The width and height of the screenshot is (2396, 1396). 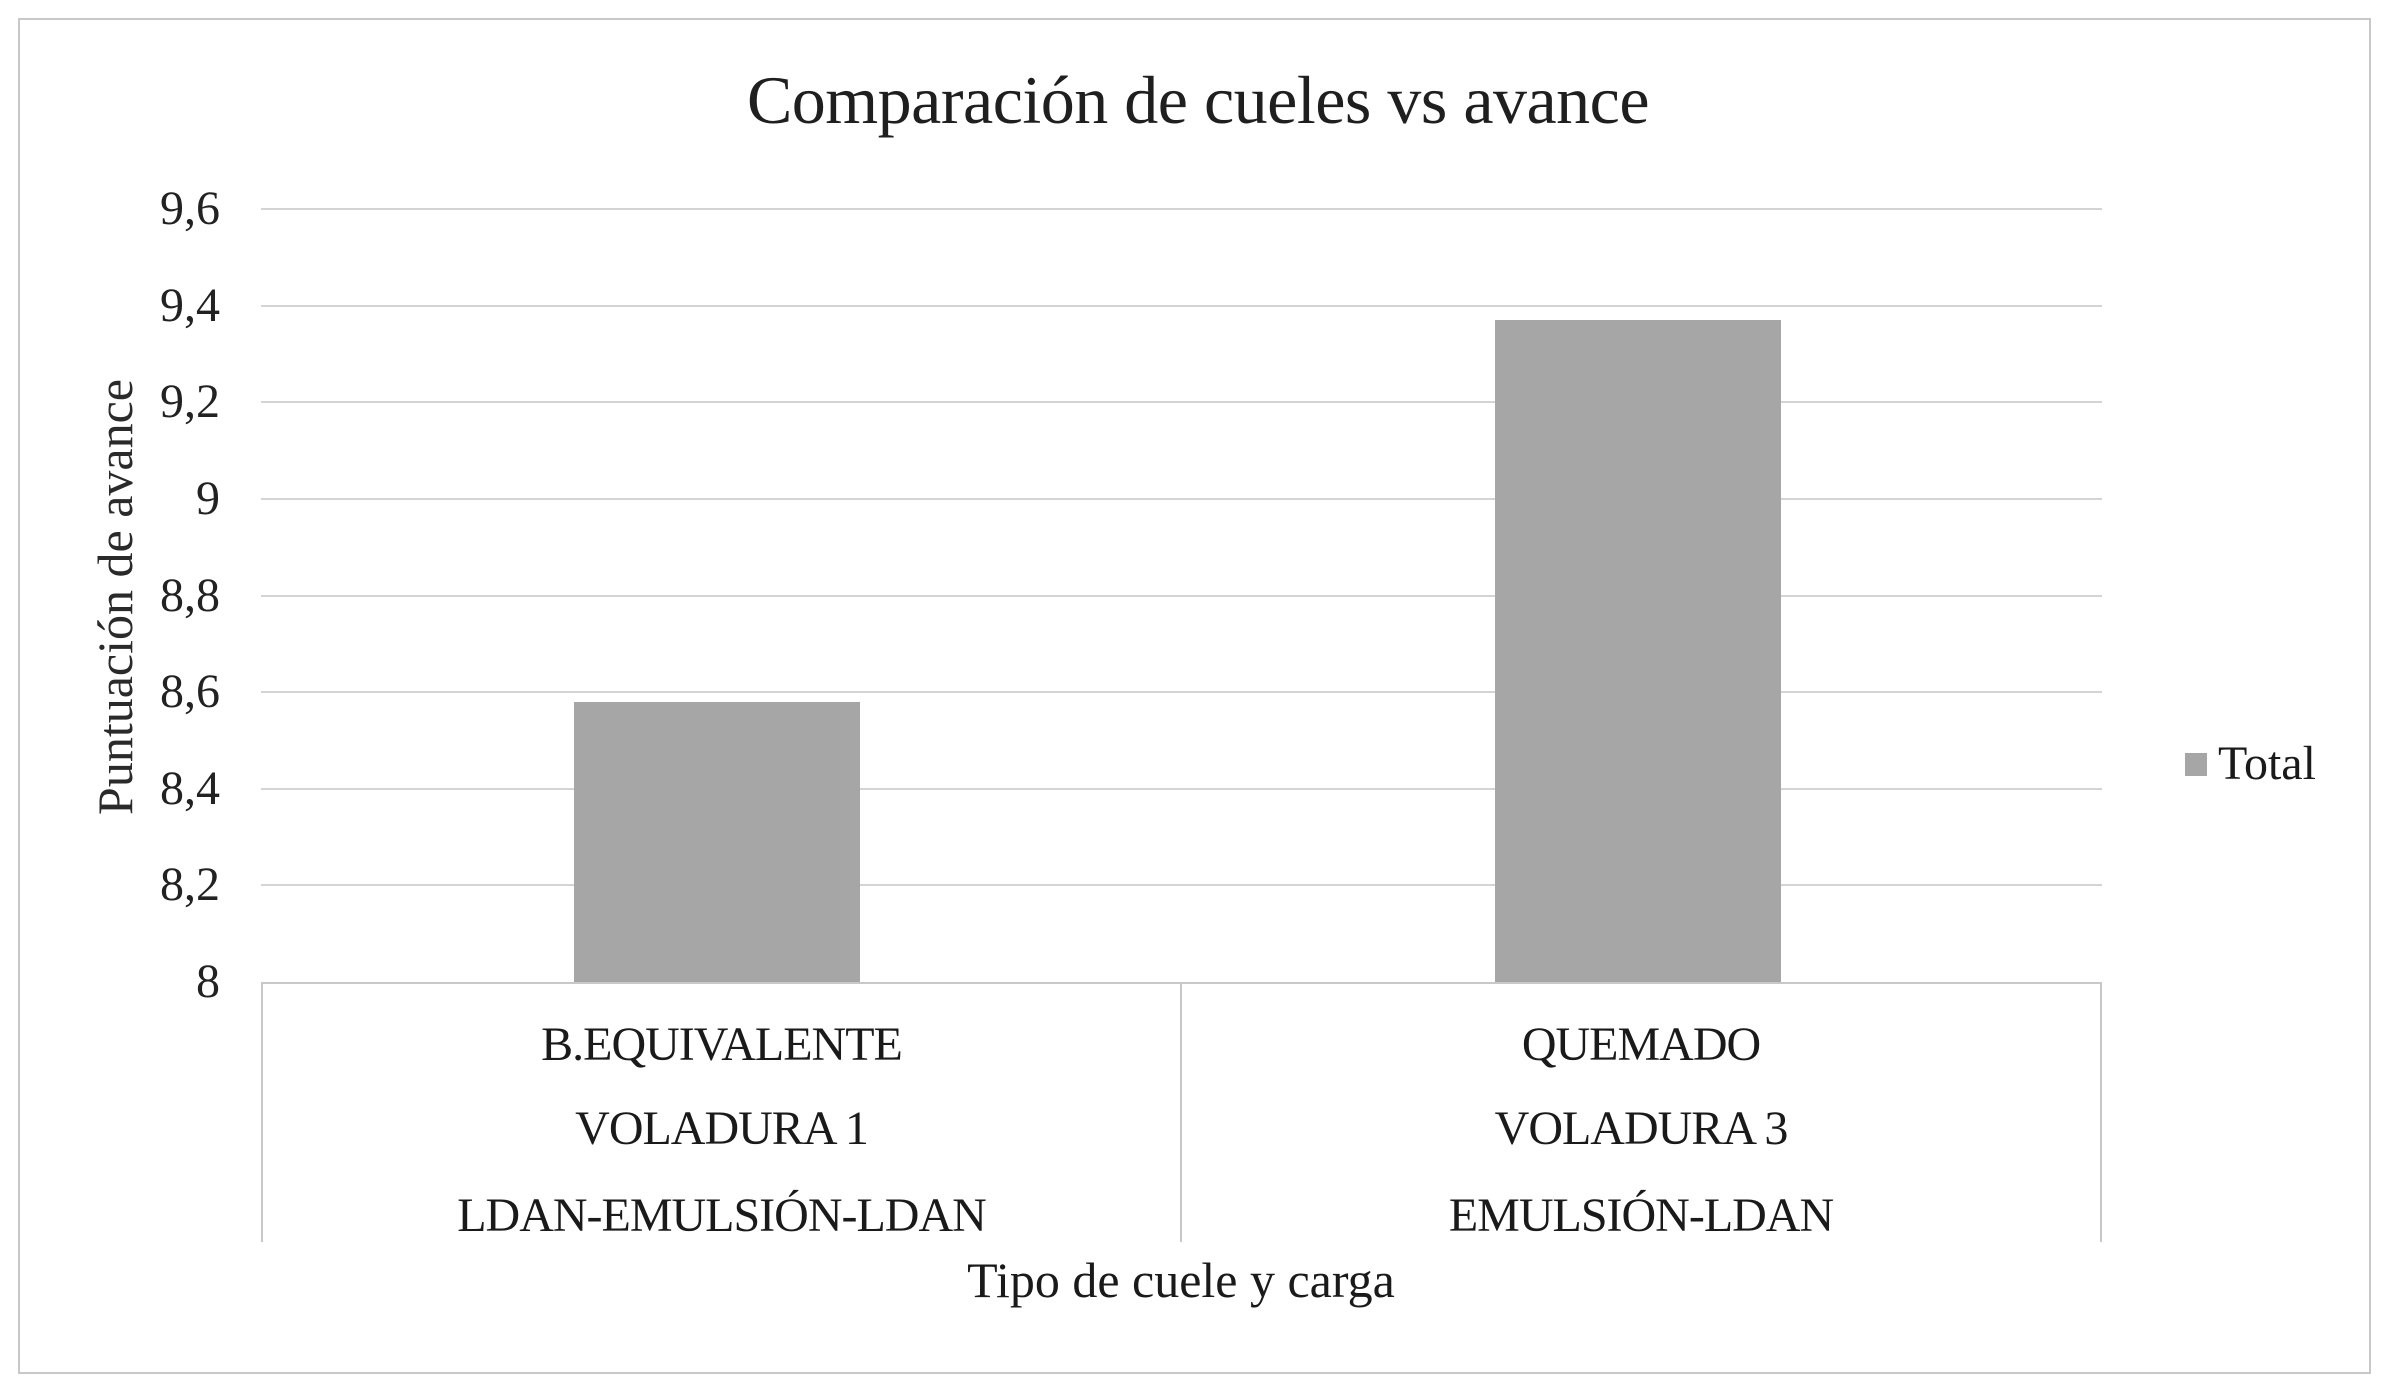 What do you see at coordinates (722, 1215) in the screenshot?
I see `category-1-line-3: LDAN-EMULSIÓN-LDAN` at bounding box center [722, 1215].